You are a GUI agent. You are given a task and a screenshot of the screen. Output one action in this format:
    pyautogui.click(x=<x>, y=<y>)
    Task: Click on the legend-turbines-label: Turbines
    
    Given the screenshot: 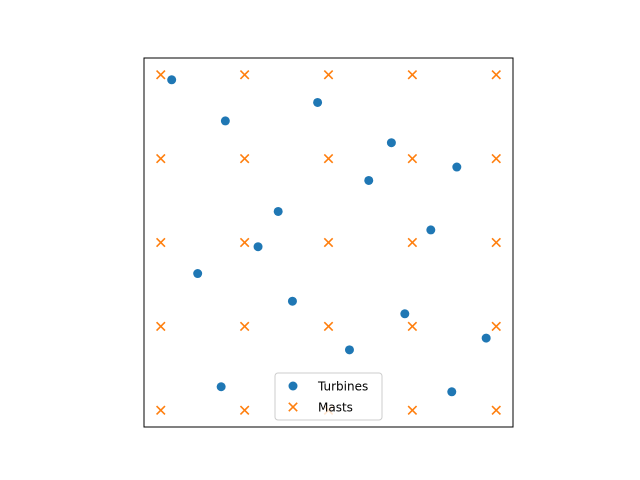 What is the action you would take?
    pyautogui.click(x=342, y=387)
    